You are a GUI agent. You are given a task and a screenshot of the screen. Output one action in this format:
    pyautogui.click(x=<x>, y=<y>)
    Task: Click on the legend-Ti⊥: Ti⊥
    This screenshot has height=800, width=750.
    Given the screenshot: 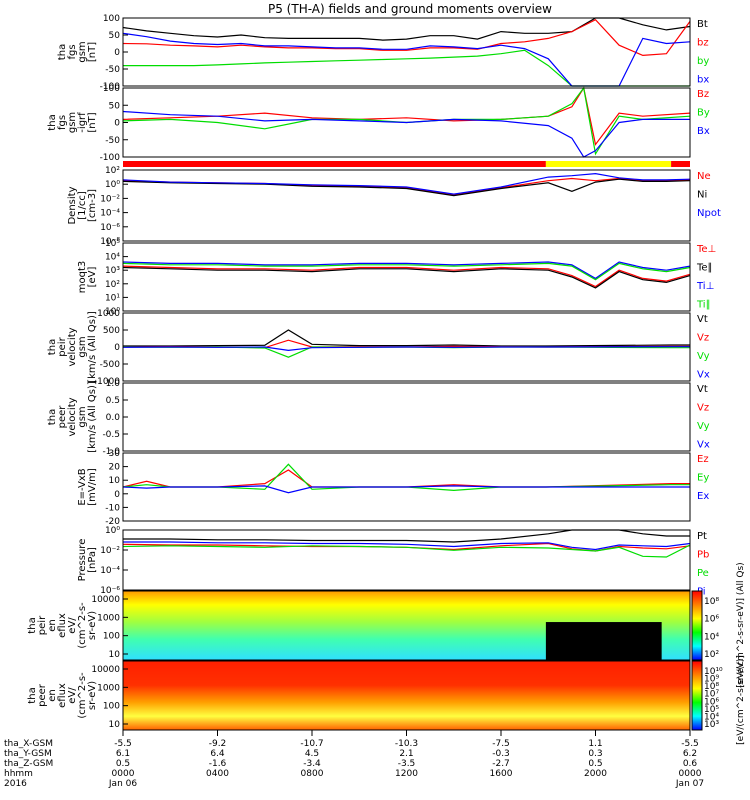 What is the action you would take?
    pyautogui.click(x=705, y=286)
    